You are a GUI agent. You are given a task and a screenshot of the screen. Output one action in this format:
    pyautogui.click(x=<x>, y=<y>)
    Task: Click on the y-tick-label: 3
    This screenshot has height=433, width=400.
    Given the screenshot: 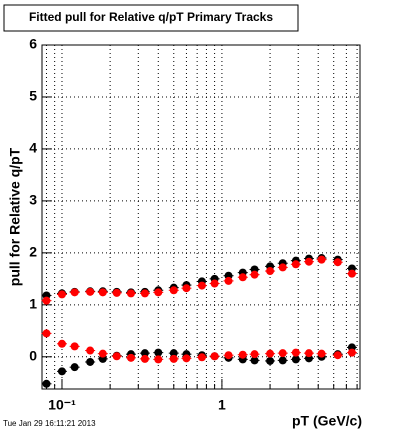 What is the action you would take?
    pyautogui.click(x=33, y=200)
    